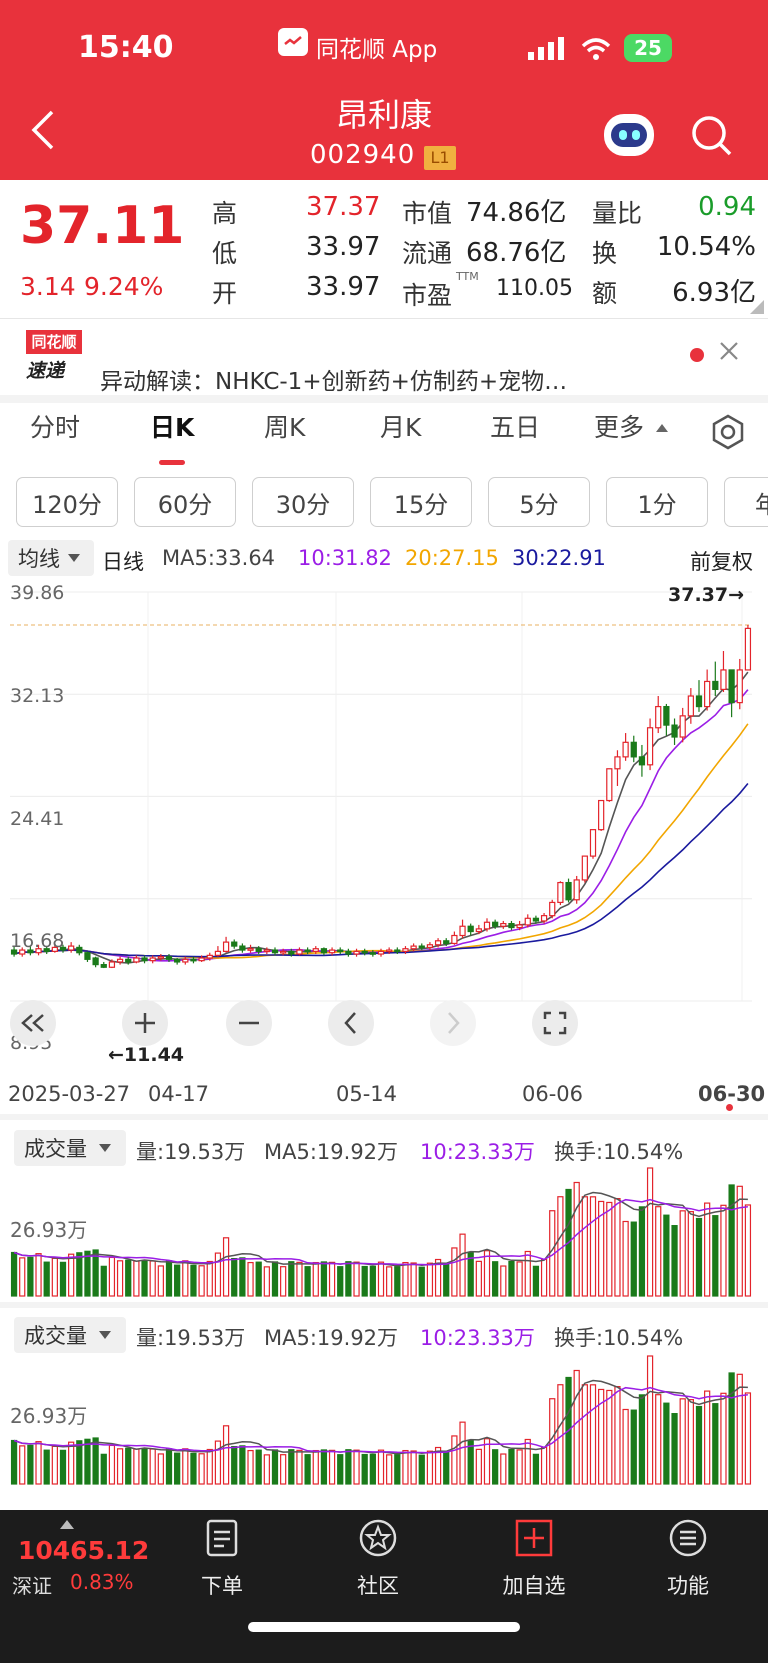 The width and height of the screenshot is (768, 1663). What do you see at coordinates (222, 1559) in the screenshot?
I see `nav-order: 下单` at bounding box center [222, 1559].